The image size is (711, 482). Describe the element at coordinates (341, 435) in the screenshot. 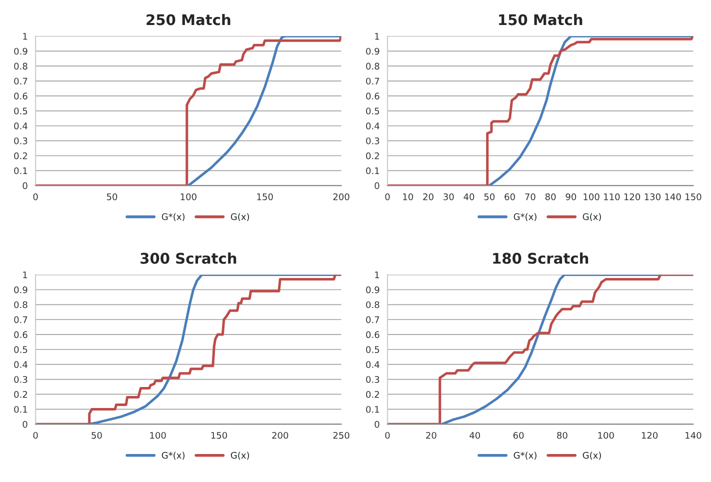

I see `x-tick-label: 250` at that location.